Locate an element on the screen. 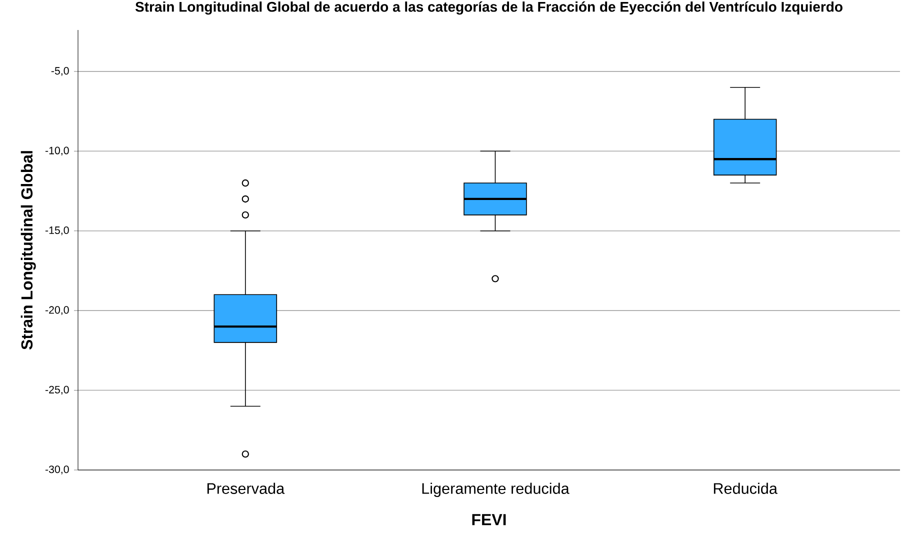 The image size is (911, 535). chart-title: Strain Longitudinal Global de acuerdo a las categorías de la Fracción de Eyección del Ventrículo Izquierdo is located at coordinates (488, 8).